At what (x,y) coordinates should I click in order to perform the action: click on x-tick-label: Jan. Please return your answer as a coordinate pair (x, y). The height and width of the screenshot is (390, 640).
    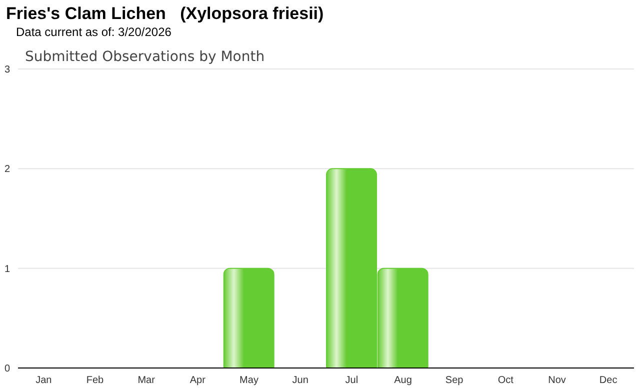
    Looking at the image, I should click on (44, 380).